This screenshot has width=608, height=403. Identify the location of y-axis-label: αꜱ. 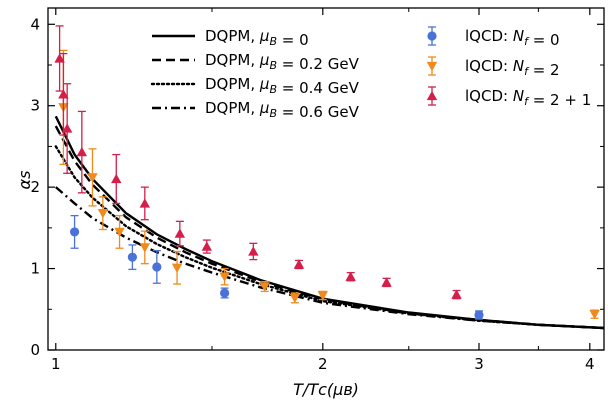
(24, 180).